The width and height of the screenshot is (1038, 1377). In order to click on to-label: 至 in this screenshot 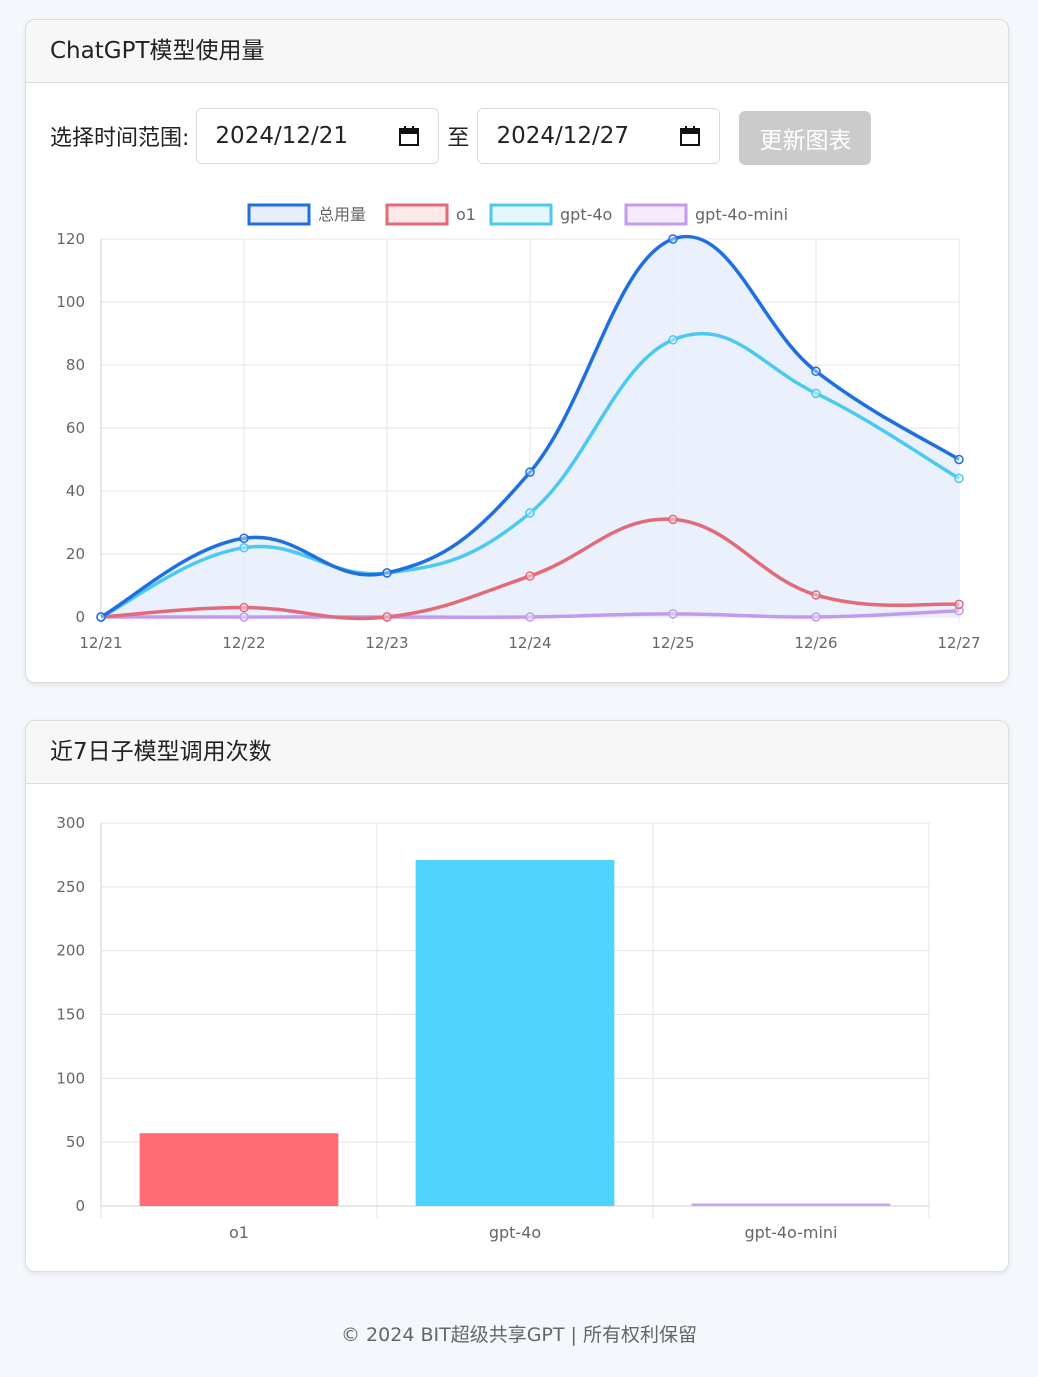, I will do `click(458, 138)`.